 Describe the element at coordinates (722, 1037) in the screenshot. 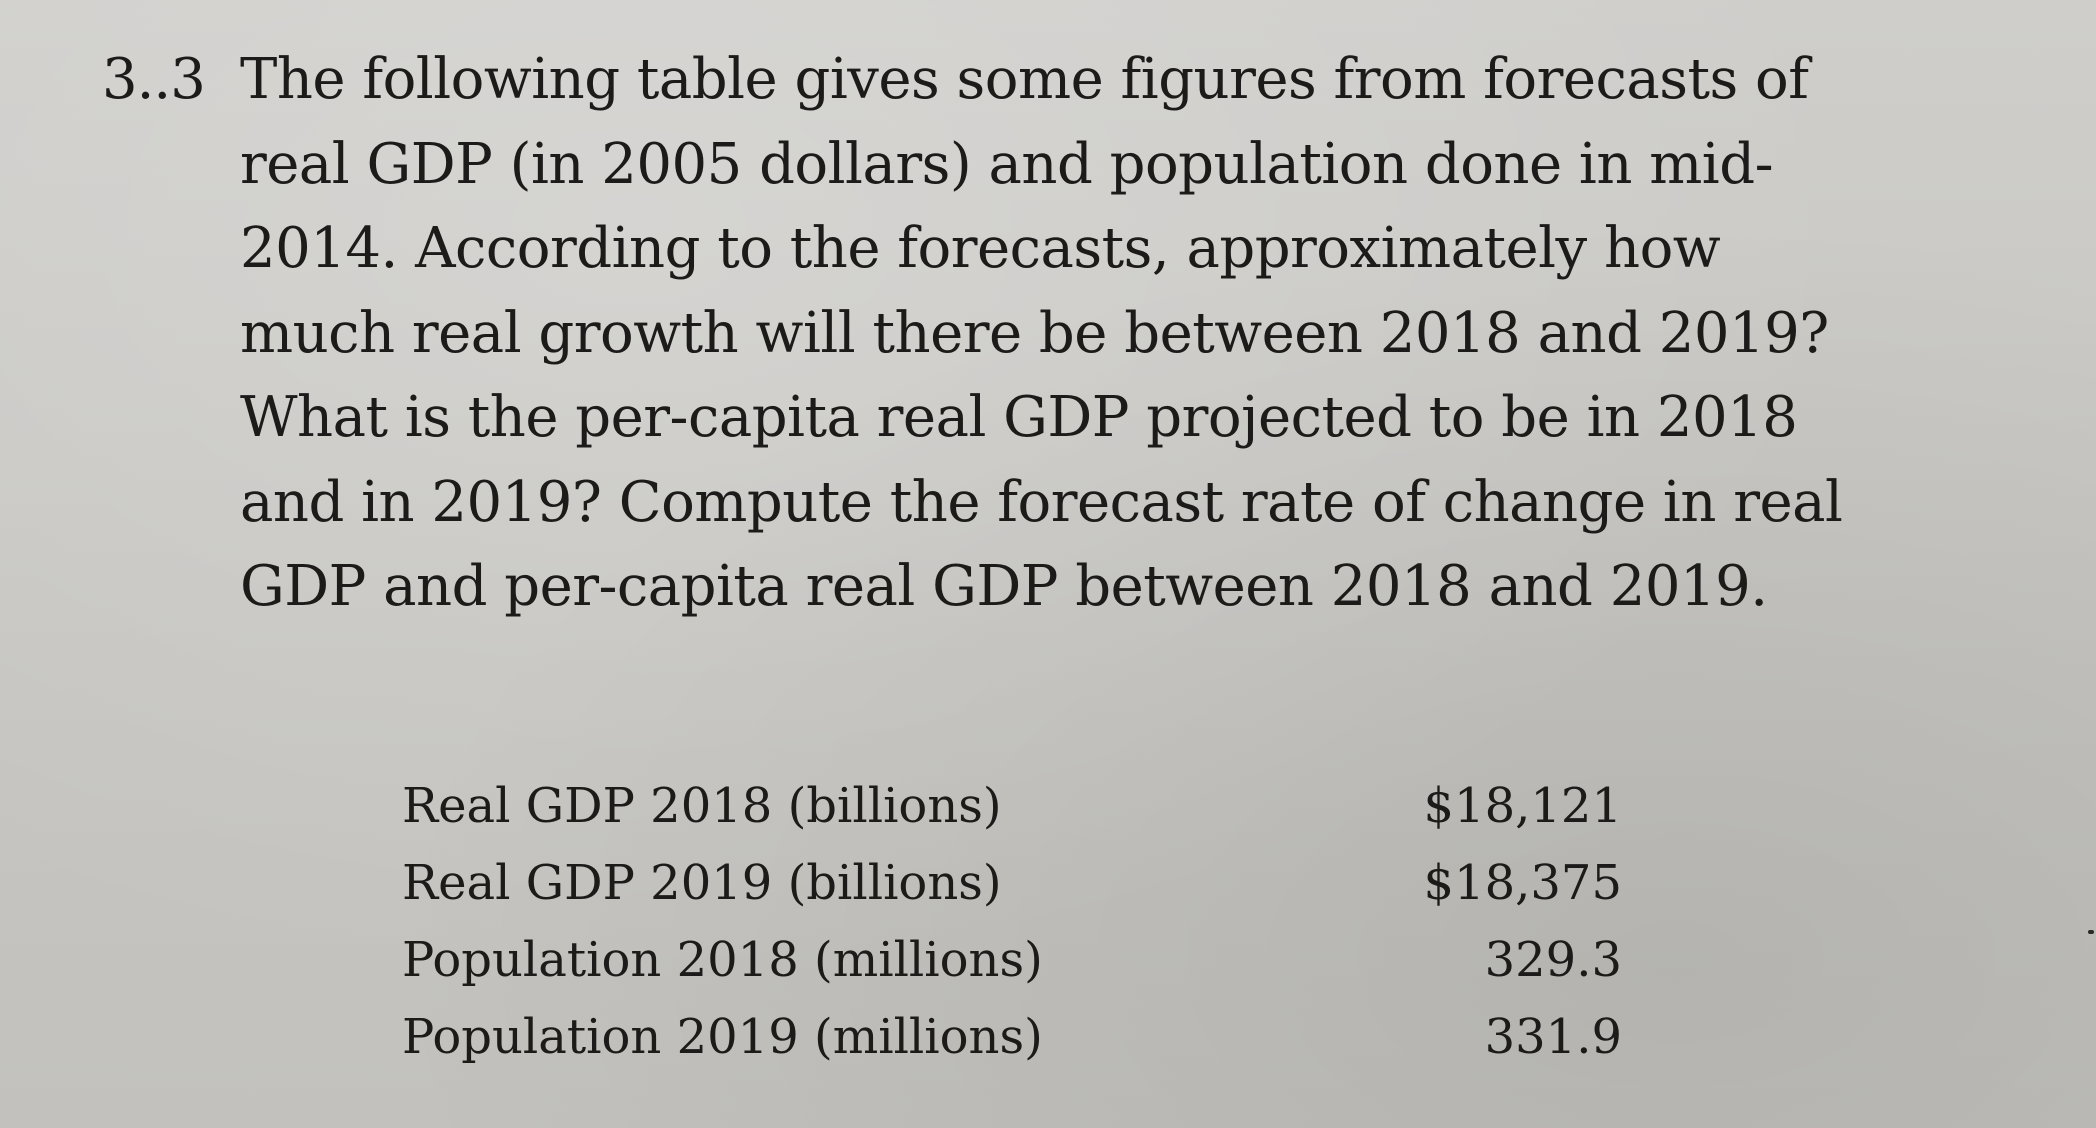

I see `row-label: Population 2019 (millions)` at that location.